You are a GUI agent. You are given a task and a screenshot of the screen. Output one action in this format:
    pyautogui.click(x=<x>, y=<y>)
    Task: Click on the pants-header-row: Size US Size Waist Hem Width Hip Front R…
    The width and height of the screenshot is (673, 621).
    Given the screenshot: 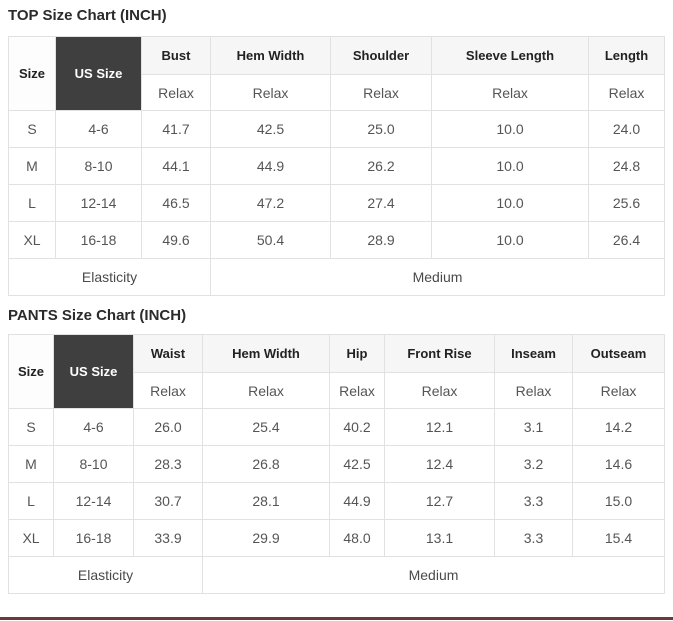 What is the action you would take?
    pyautogui.click(x=336, y=371)
    